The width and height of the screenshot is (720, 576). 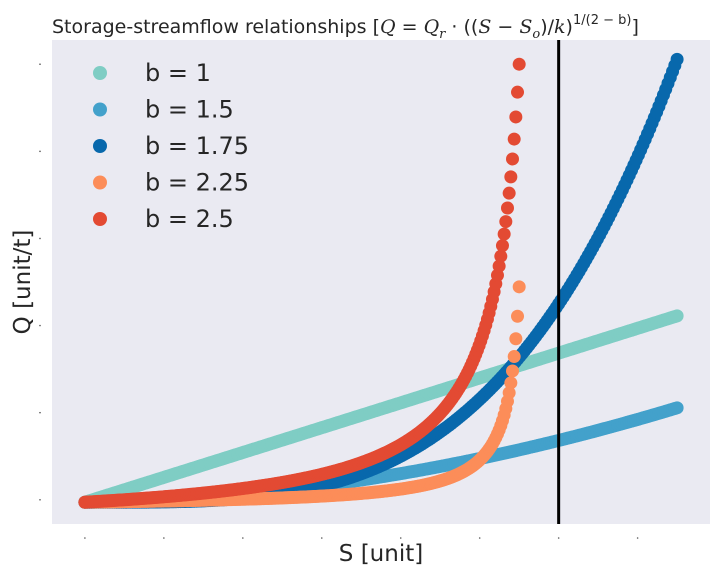 What do you see at coordinates (381, 554) in the screenshot?
I see `x-axis-label: S [unit]` at bounding box center [381, 554].